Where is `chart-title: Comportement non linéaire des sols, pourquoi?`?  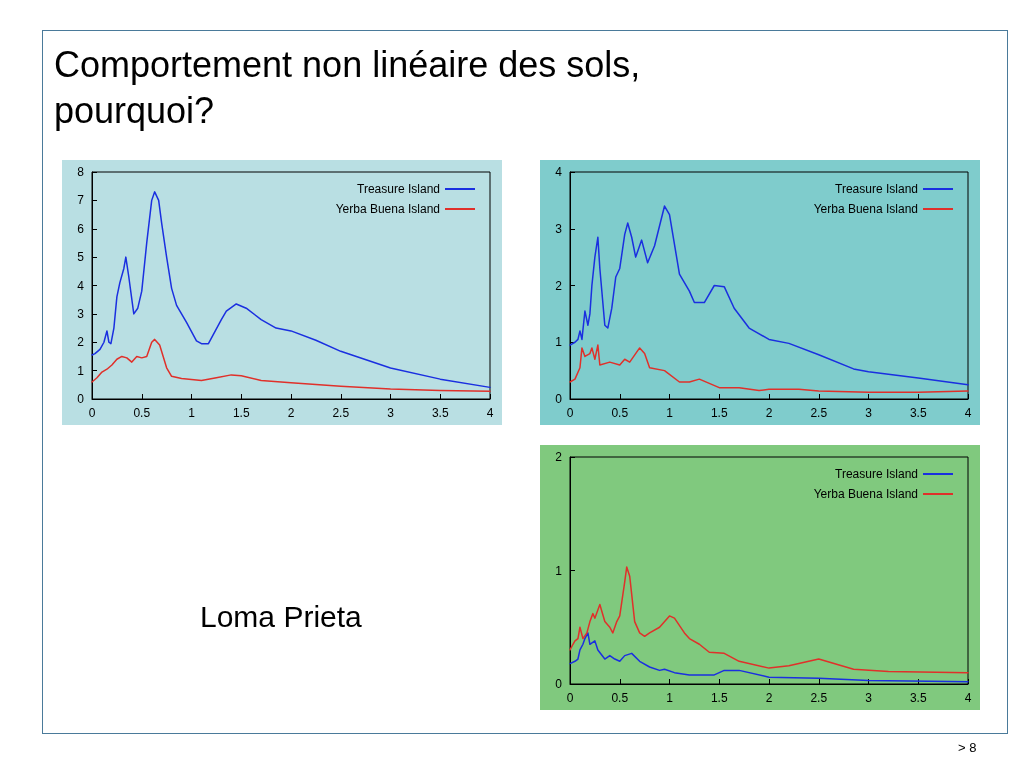 chart-title: Comportement non linéaire des sols, pourquoi? is located at coordinates (348, 88).